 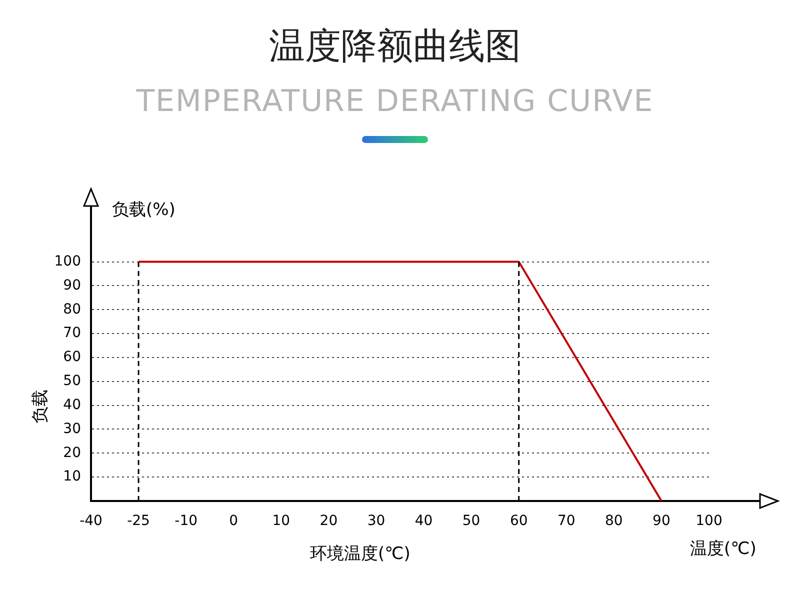 I want to click on y-axis-title: 负载, so click(x=41, y=407).